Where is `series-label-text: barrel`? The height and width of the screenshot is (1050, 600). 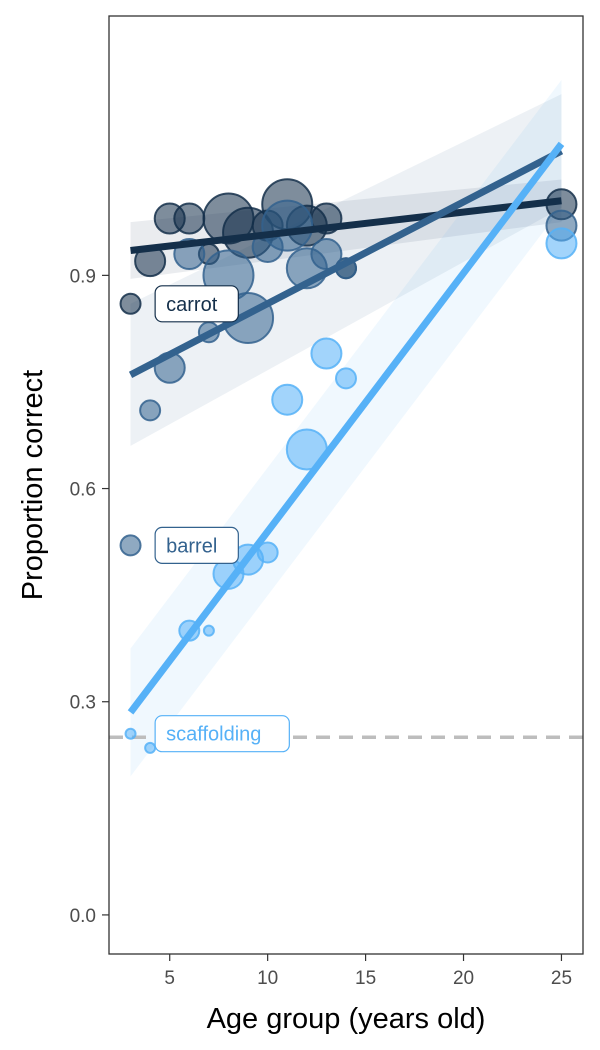
series-label-text: barrel is located at coordinates (191, 546).